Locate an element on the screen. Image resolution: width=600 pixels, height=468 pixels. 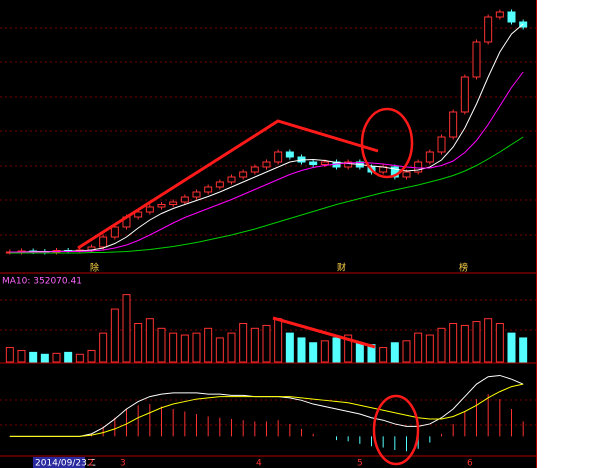
date-label: 2014/09/23二 is located at coordinates (65, 463).